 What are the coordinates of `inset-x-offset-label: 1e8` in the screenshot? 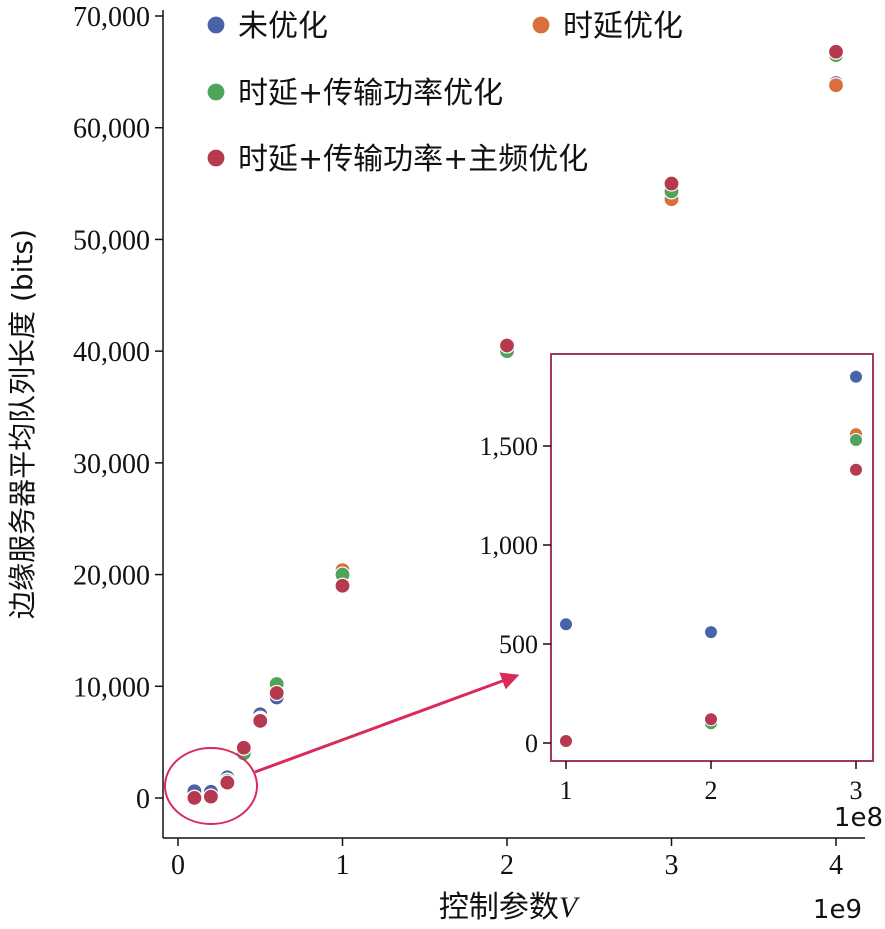 It's located at (858, 818).